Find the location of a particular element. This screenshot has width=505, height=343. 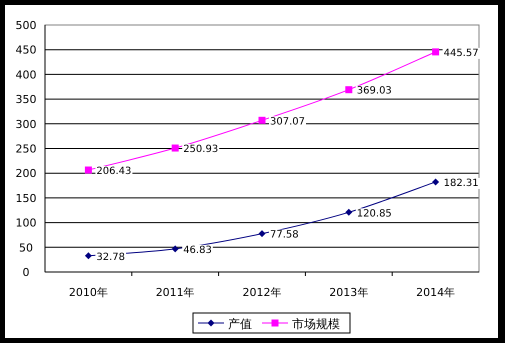

y-tick-label: 350 is located at coordinates (26, 99).